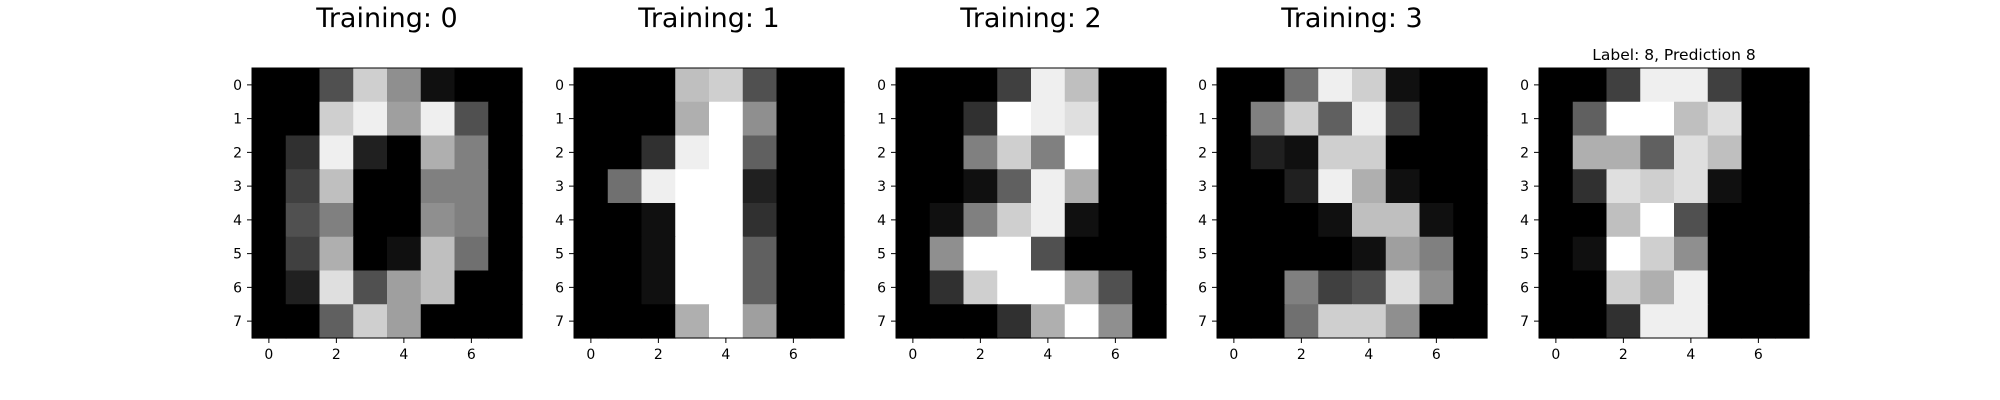  I want to click on y-tick-label: 0, so click(237, 86).